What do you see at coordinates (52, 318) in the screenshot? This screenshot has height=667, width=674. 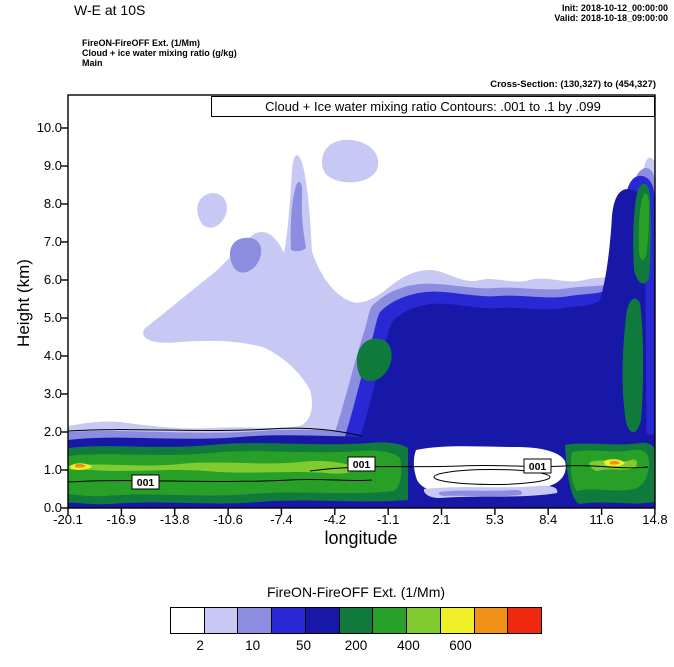 I see `y-tick-label: 5.0` at bounding box center [52, 318].